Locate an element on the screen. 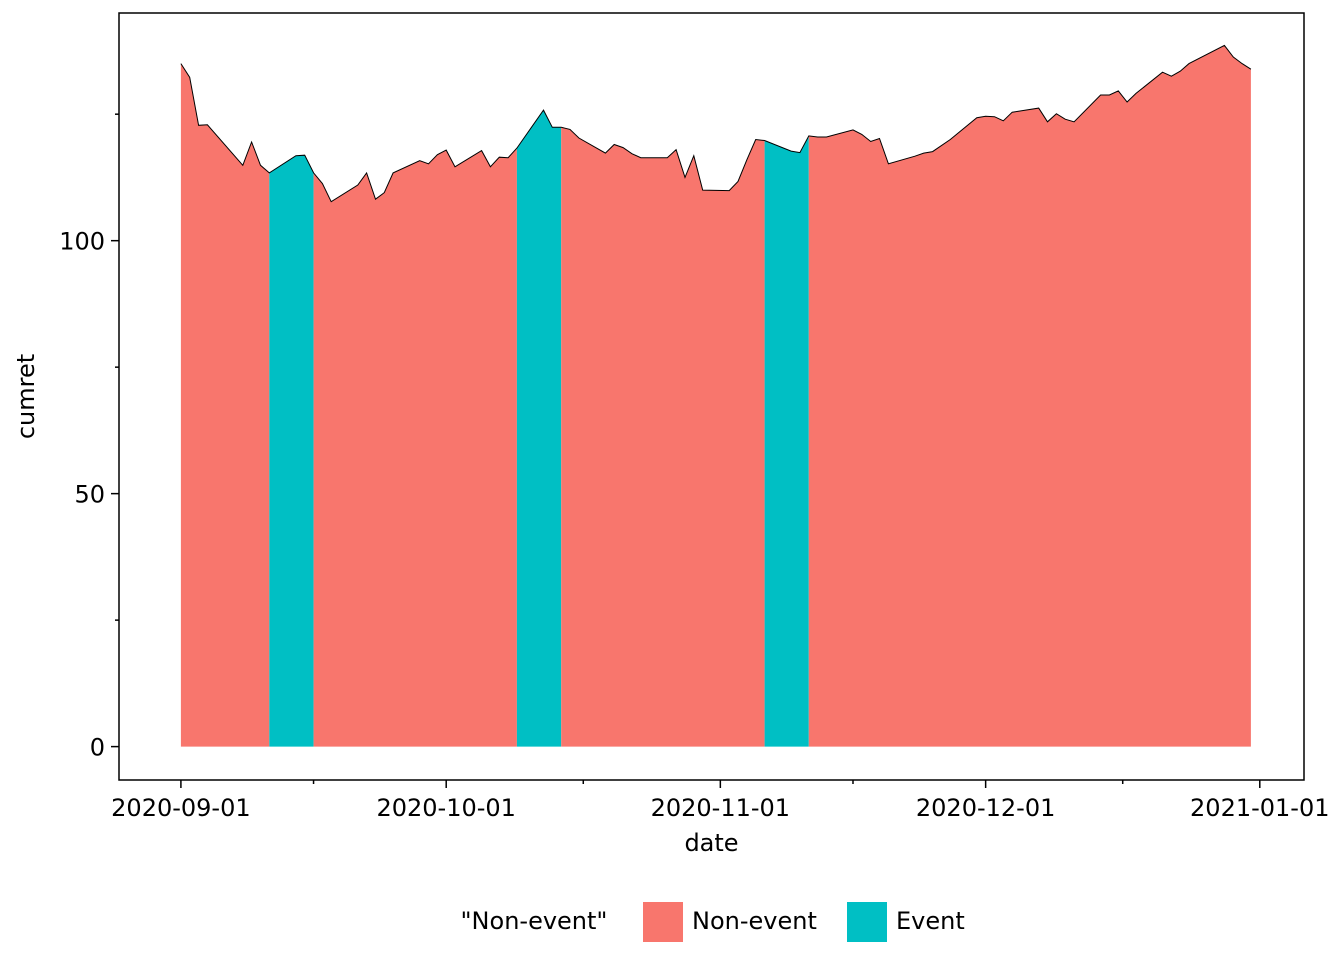 The height and width of the screenshot is (960, 1344). legend-key-non-event is located at coordinates (663, 922).